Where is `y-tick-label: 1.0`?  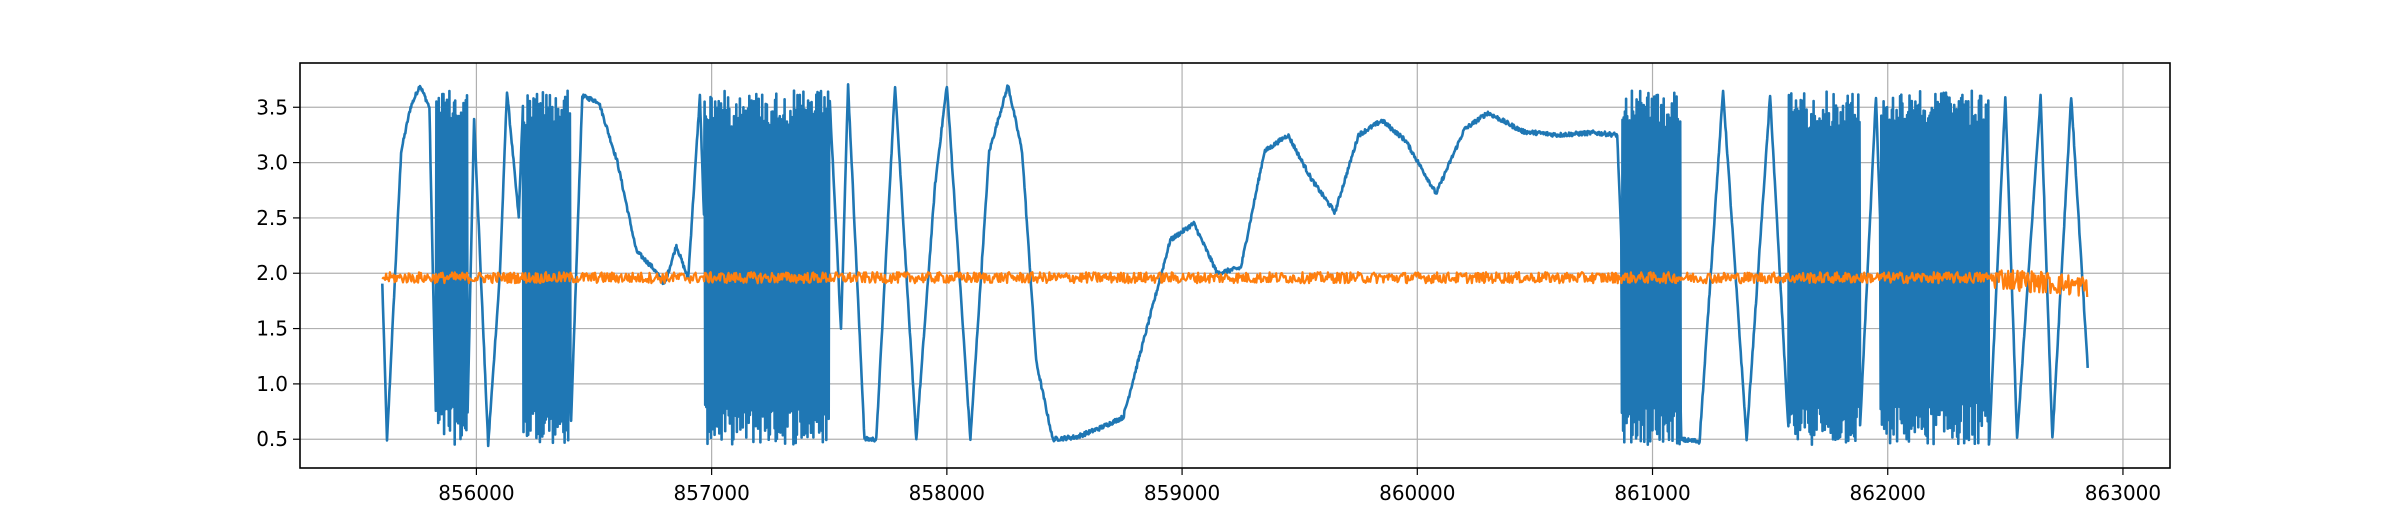
y-tick-label: 1.0 is located at coordinates (272, 384).